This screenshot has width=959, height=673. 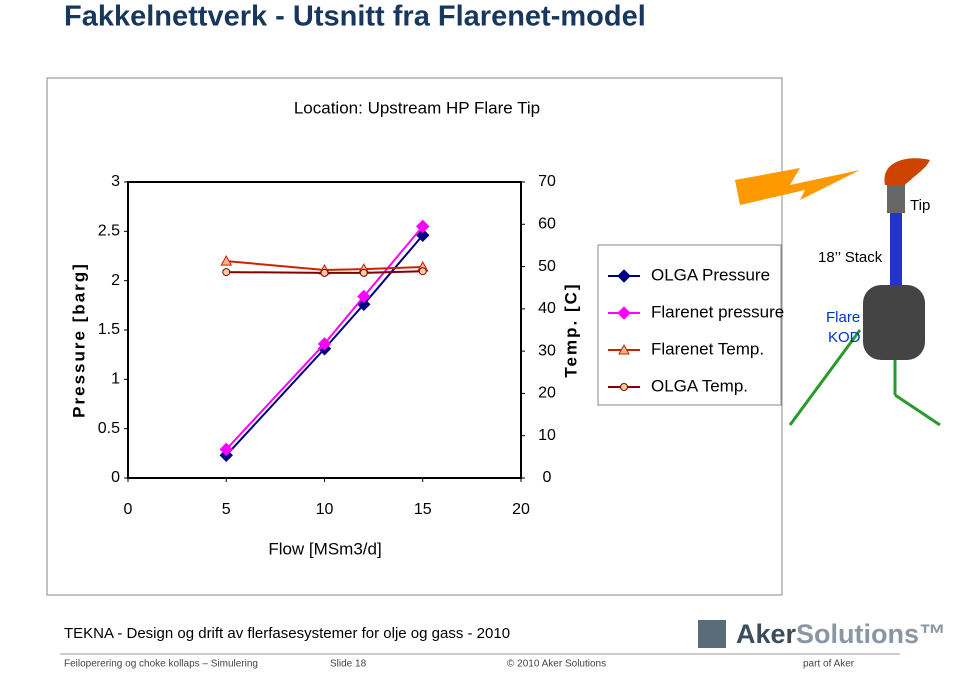 What do you see at coordinates (710, 274) in the screenshot?
I see `legend-label: OLGA Pressure` at bounding box center [710, 274].